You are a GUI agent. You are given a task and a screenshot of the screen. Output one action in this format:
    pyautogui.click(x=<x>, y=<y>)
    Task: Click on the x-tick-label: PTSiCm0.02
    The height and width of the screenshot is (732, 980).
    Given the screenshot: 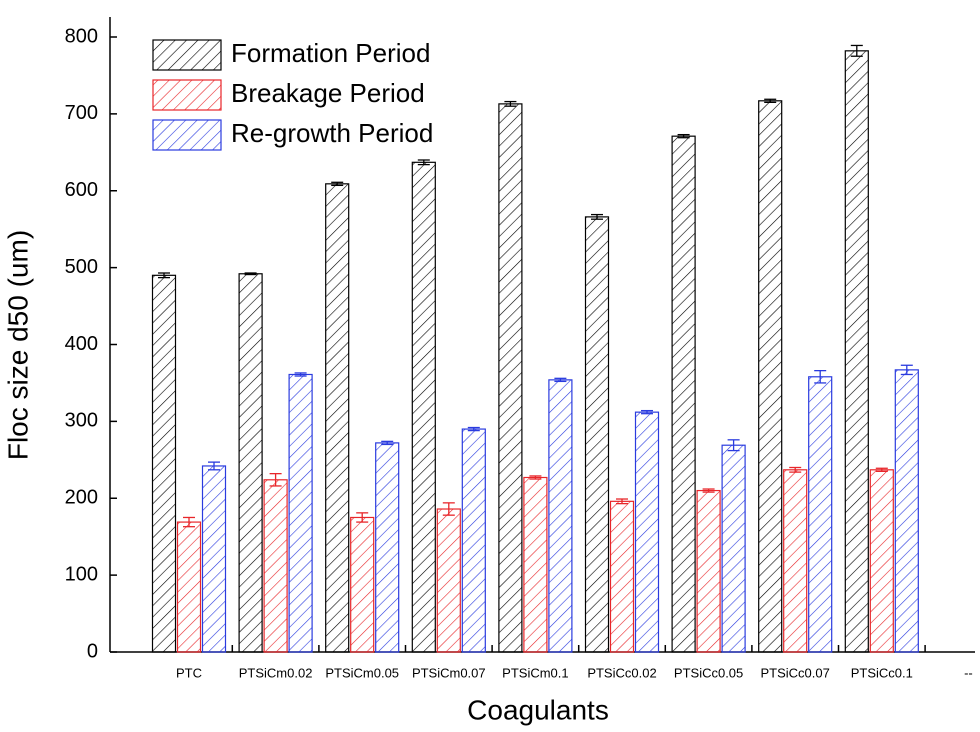 What is the action you would take?
    pyautogui.click(x=276, y=672)
    